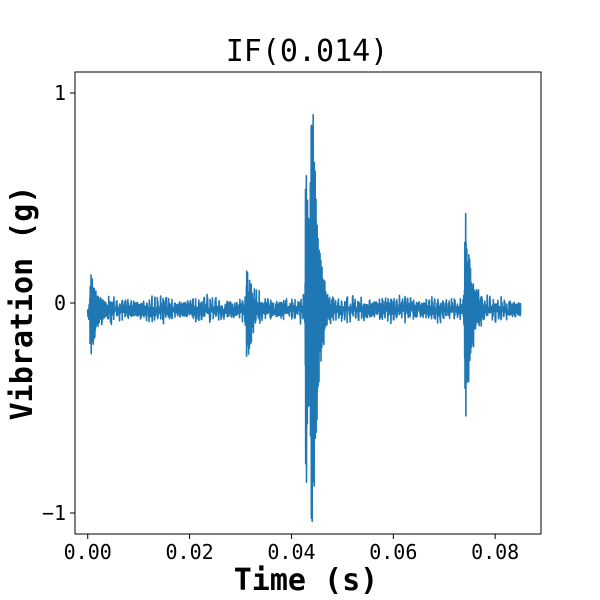 This screenshot has width=600, height=600. Describe the element at coordinates (307, 51) in the screenshot. I see `chart-title: IF(0.014)` at that location.